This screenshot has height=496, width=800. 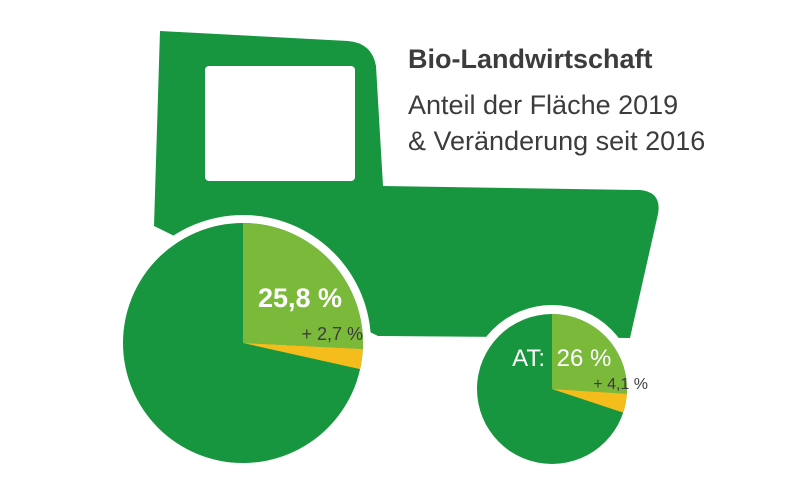 I want to click on front-wheel-slice-share, so click(x=589, y=354).